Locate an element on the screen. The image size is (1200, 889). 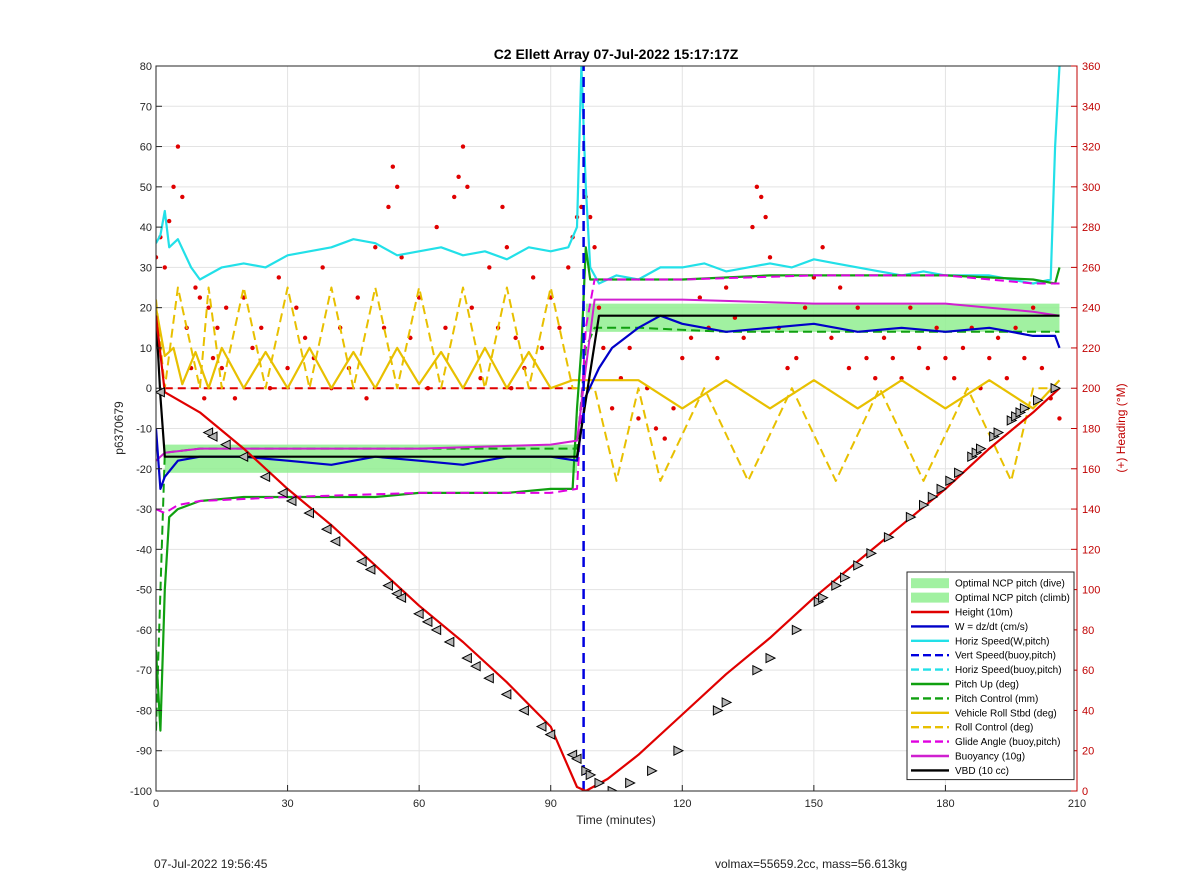
y-tick-label: -30 is located at coordinates (144, 510).